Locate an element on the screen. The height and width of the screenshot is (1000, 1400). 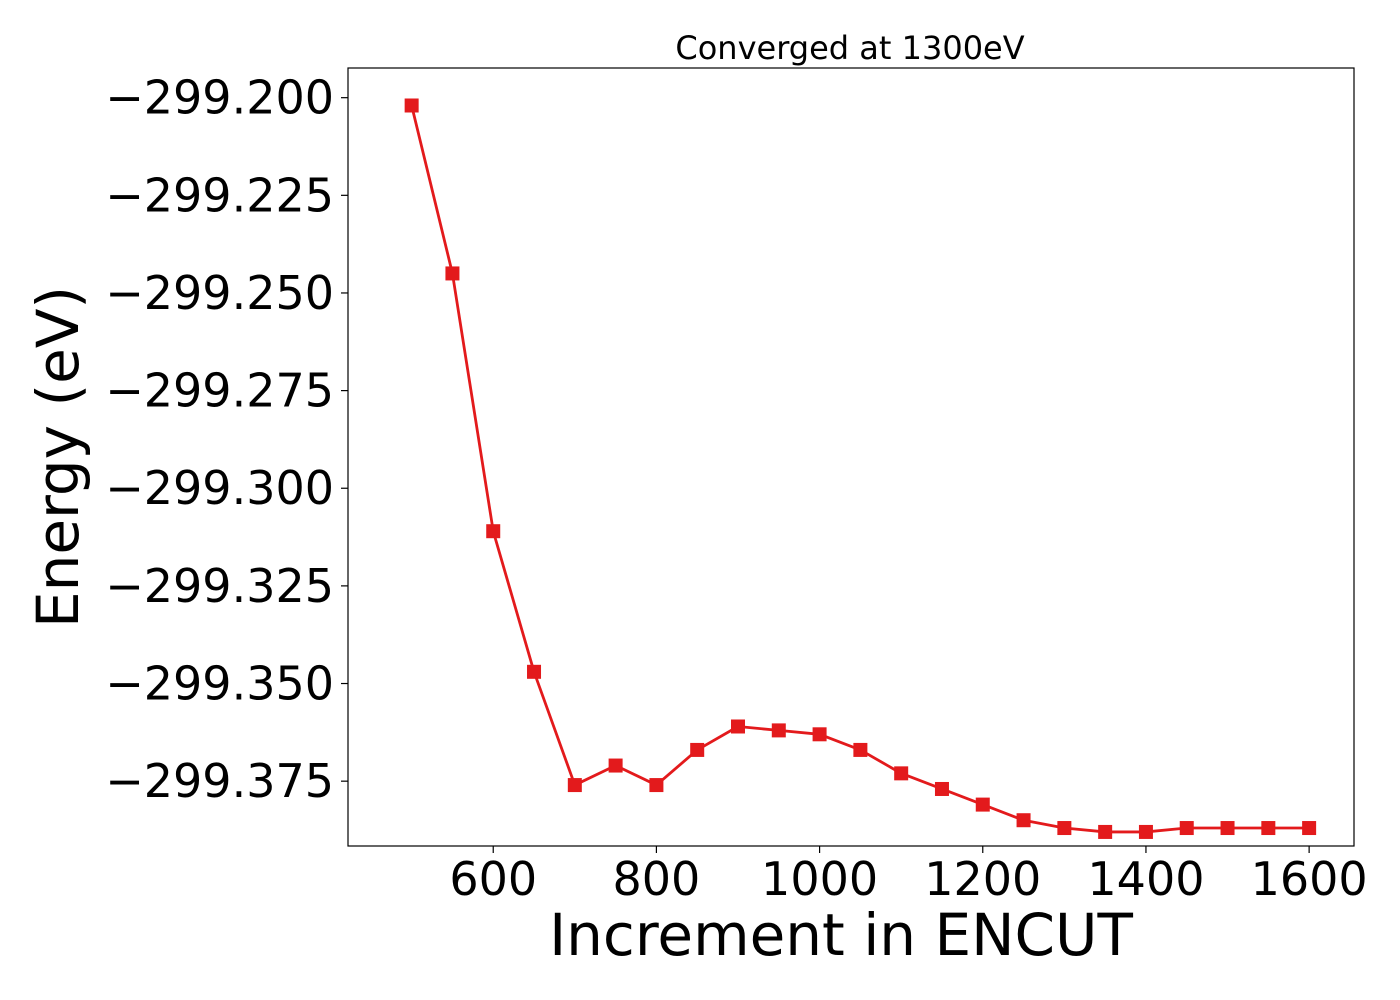
y-tick-label: −299.200 is located at coordinates (219, 98).